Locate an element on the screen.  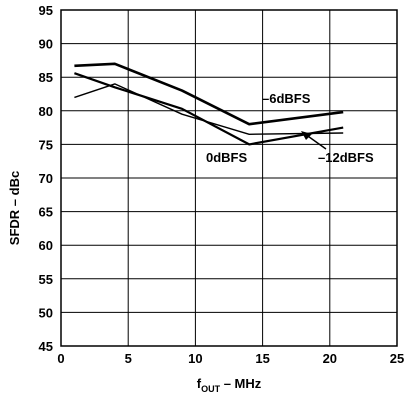
y-axis-title: SFDR – dBc is located at coordinates (14, 208).